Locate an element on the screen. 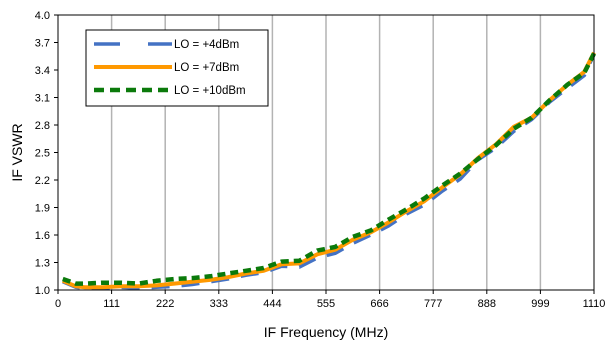 This screenshot has height=350, width=605. x-tick-label: 999 is located at coordinates (540, 304).